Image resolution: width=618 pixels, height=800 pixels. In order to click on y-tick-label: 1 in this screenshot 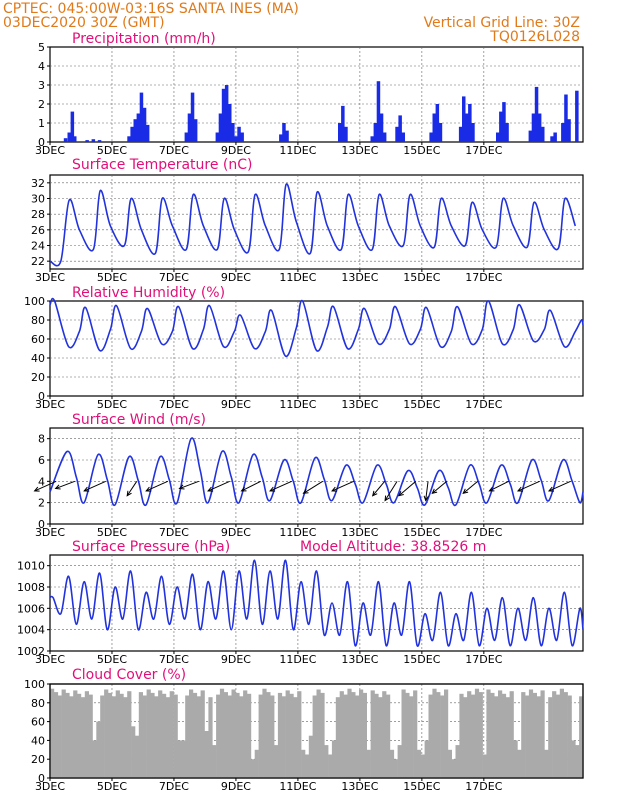, I will do `click(41, 123)`.